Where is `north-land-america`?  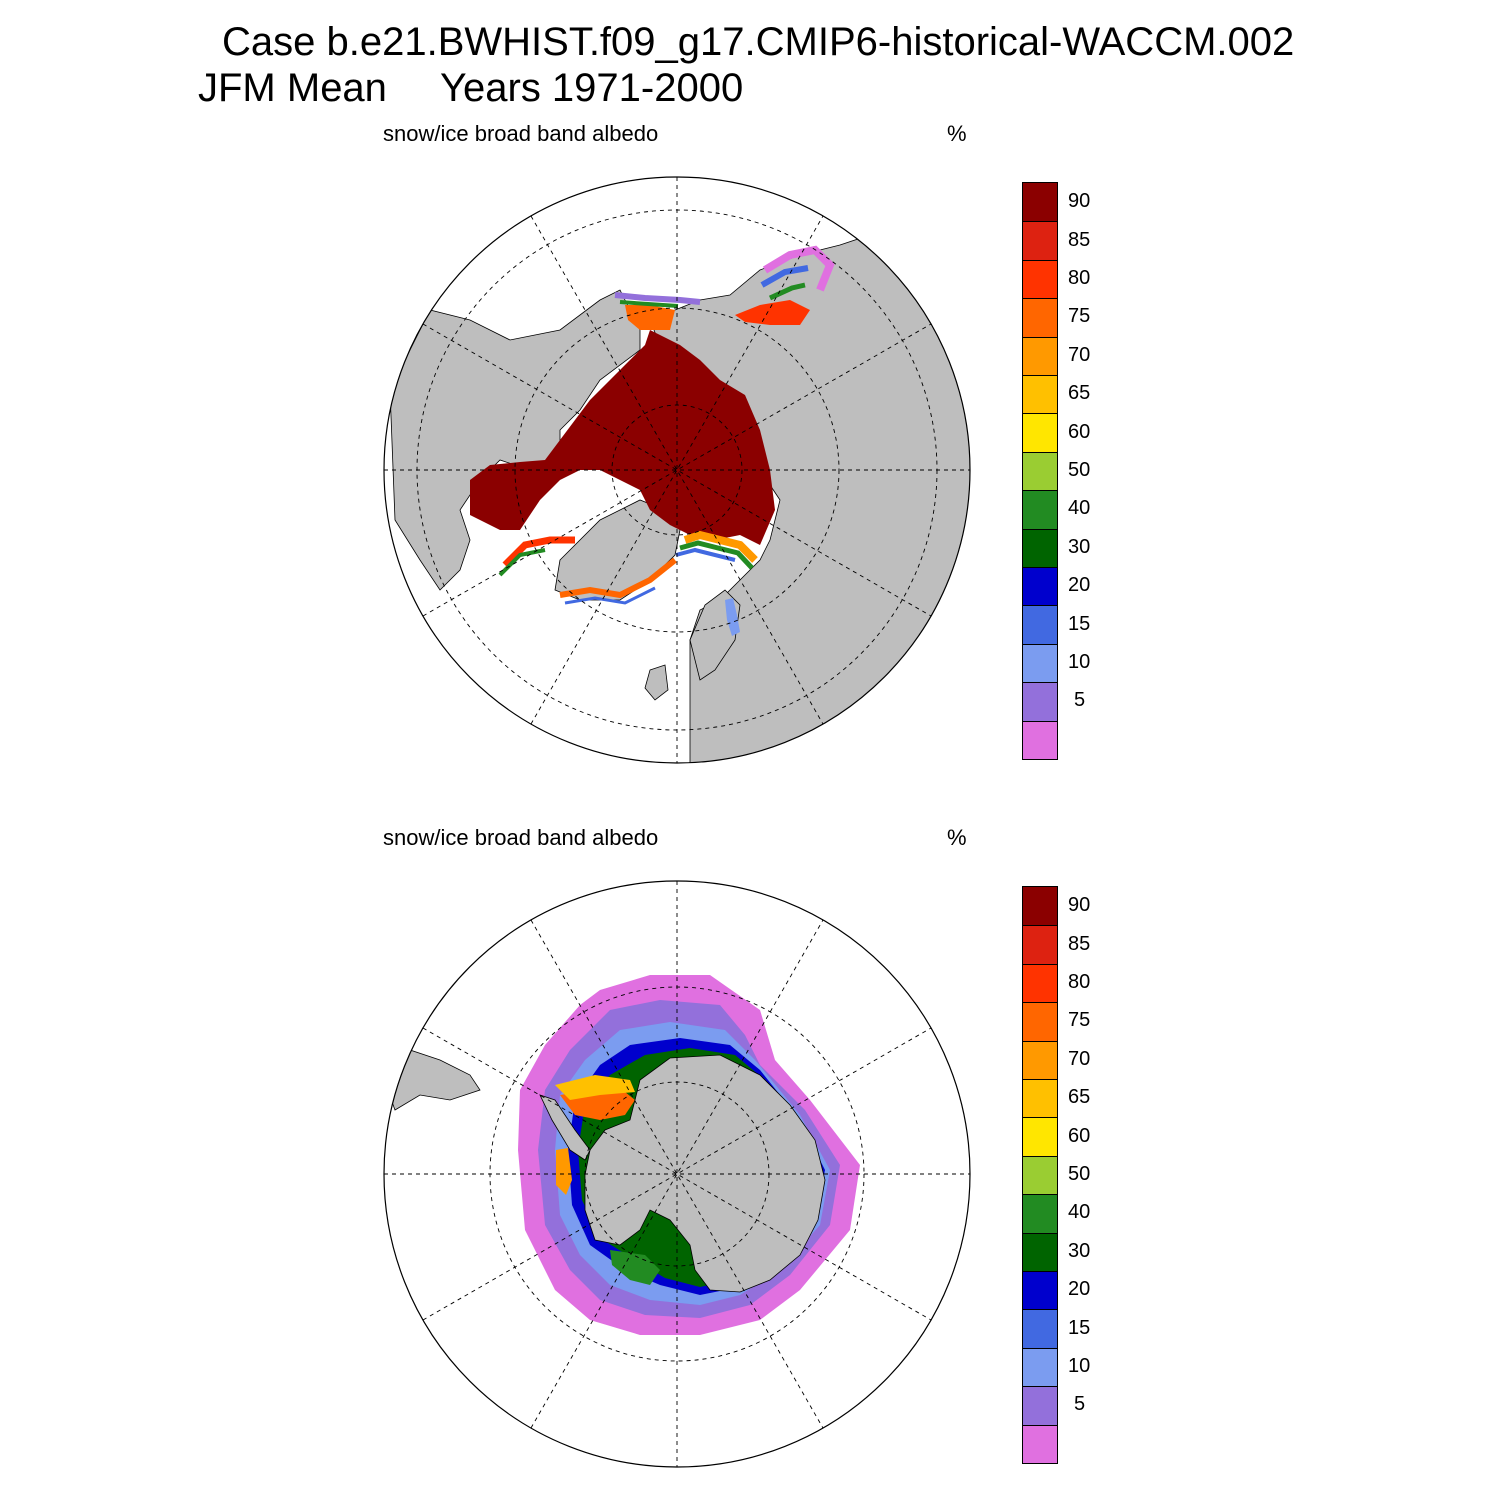 north-land-america is located at coordinates (515, 440).